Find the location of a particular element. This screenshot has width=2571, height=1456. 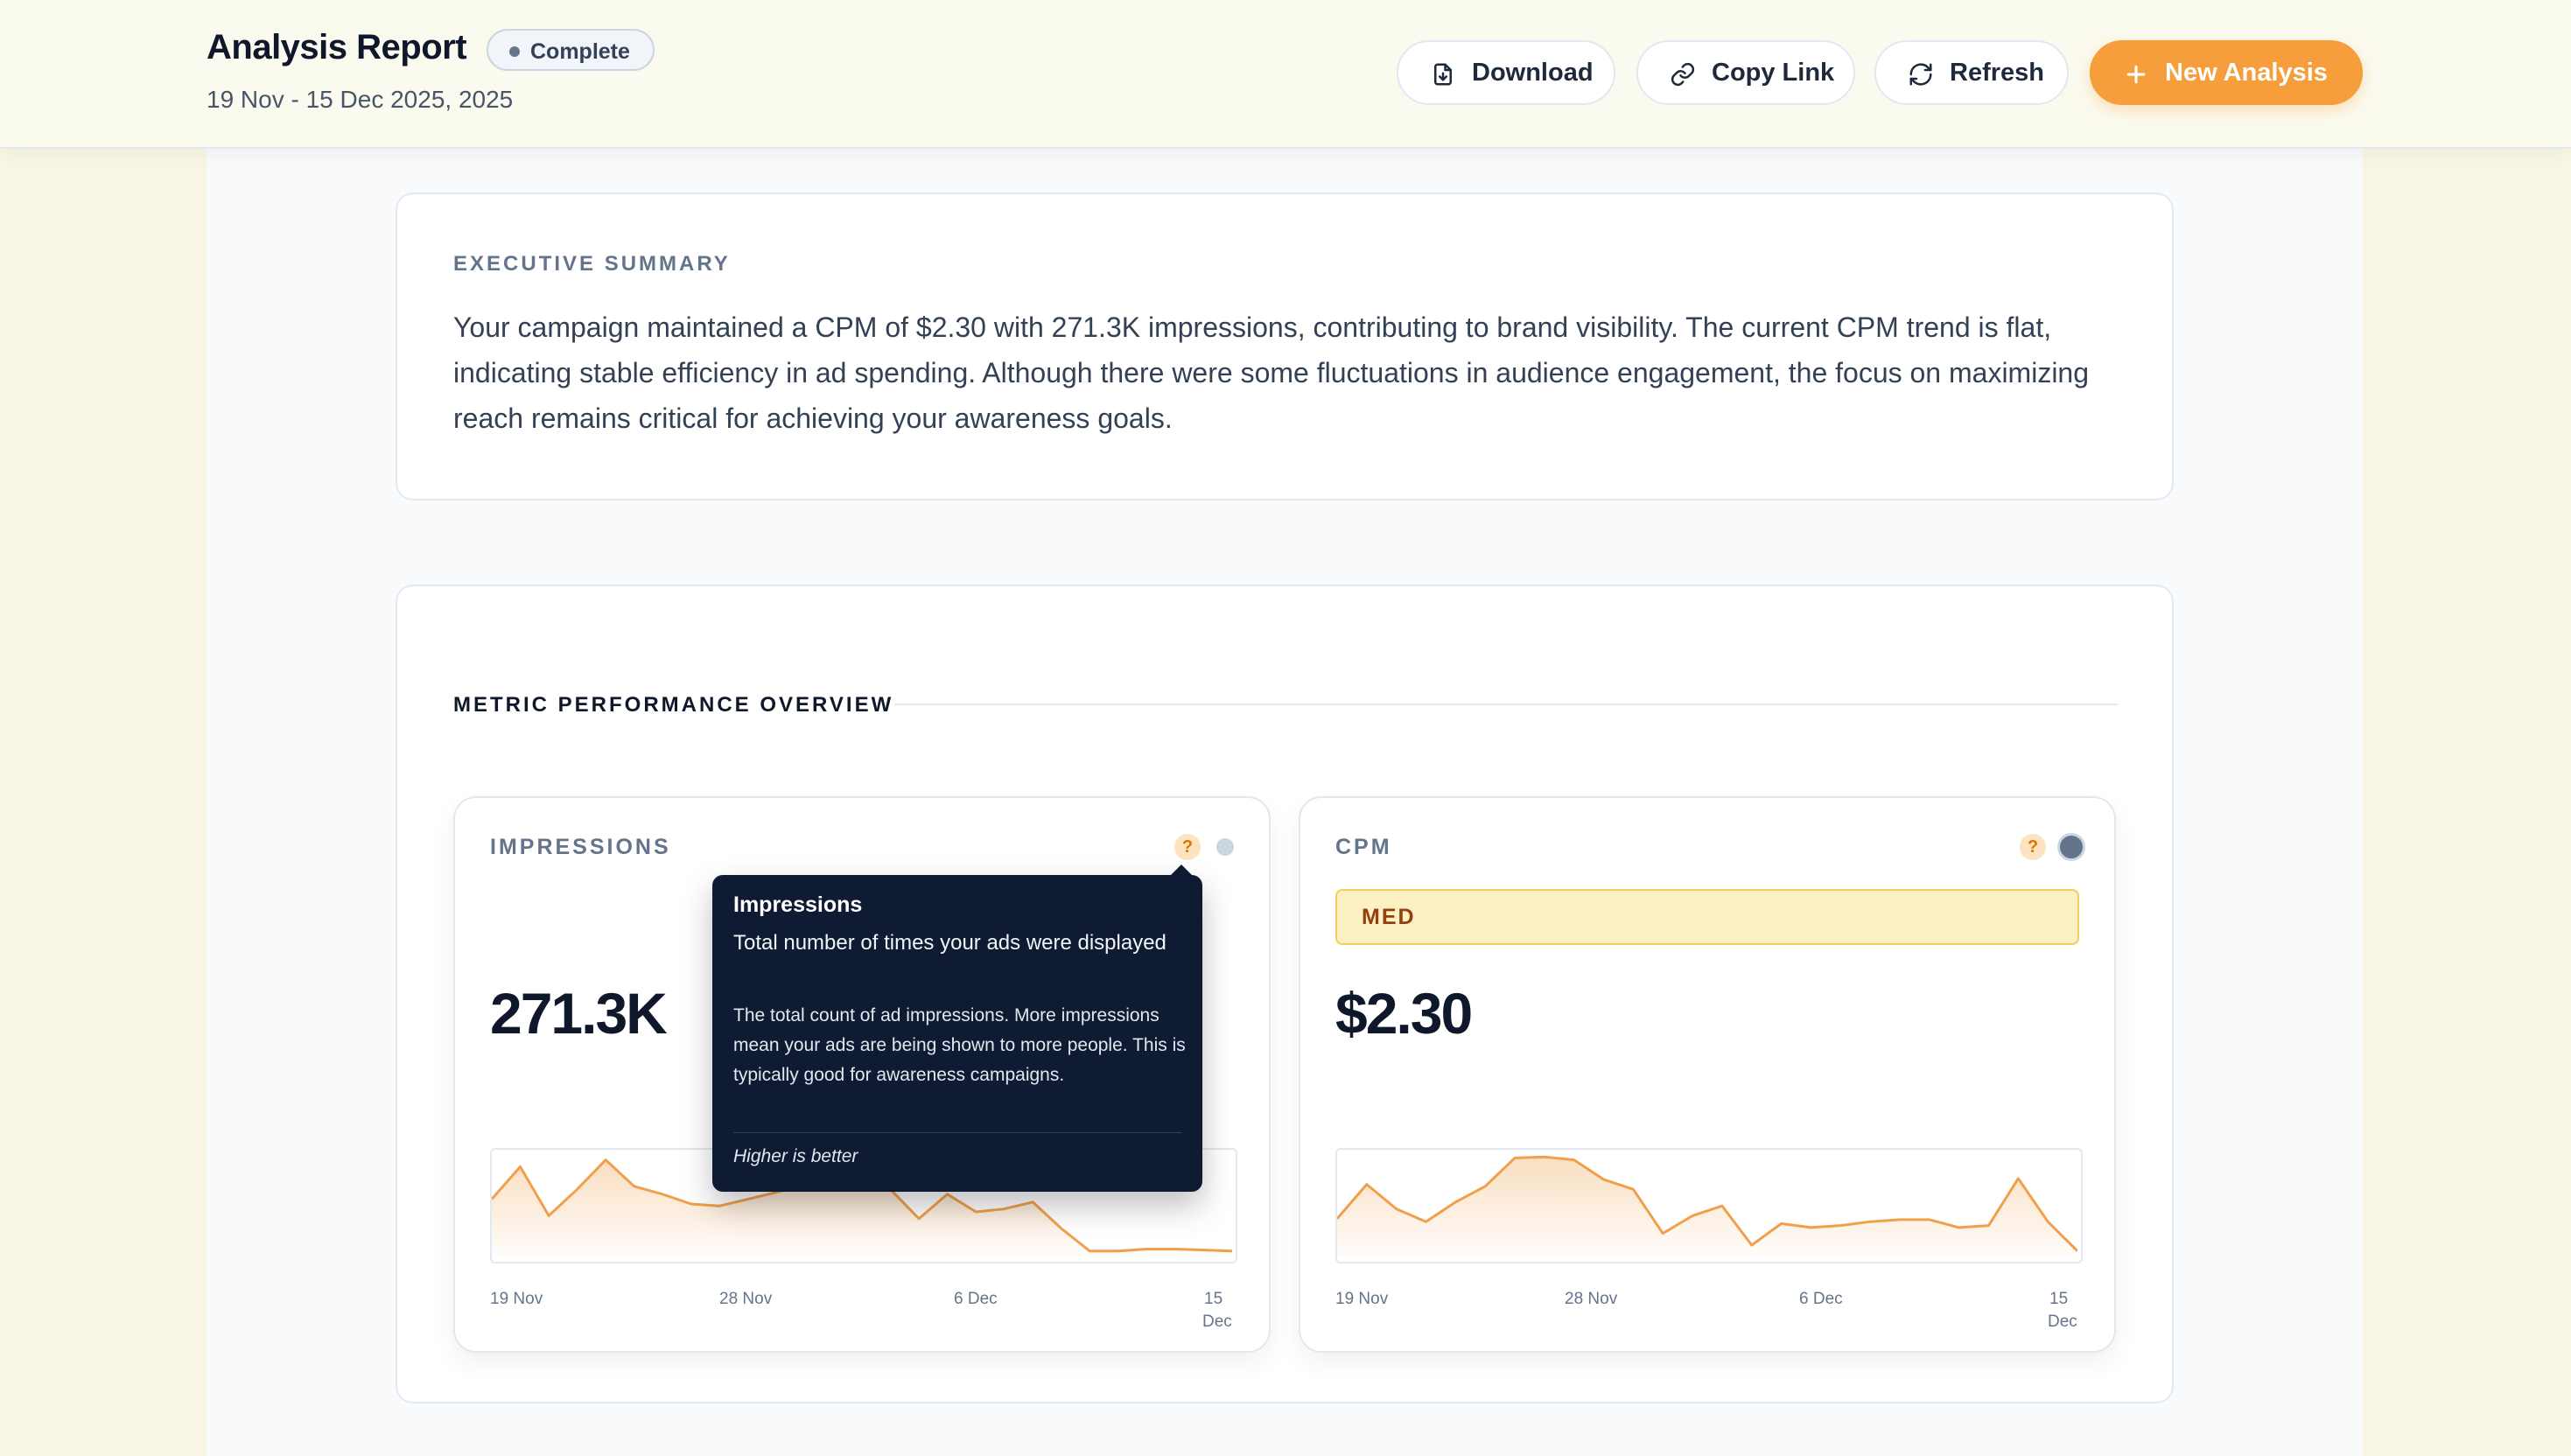

link-icon is located at coordinates (1683, 74).